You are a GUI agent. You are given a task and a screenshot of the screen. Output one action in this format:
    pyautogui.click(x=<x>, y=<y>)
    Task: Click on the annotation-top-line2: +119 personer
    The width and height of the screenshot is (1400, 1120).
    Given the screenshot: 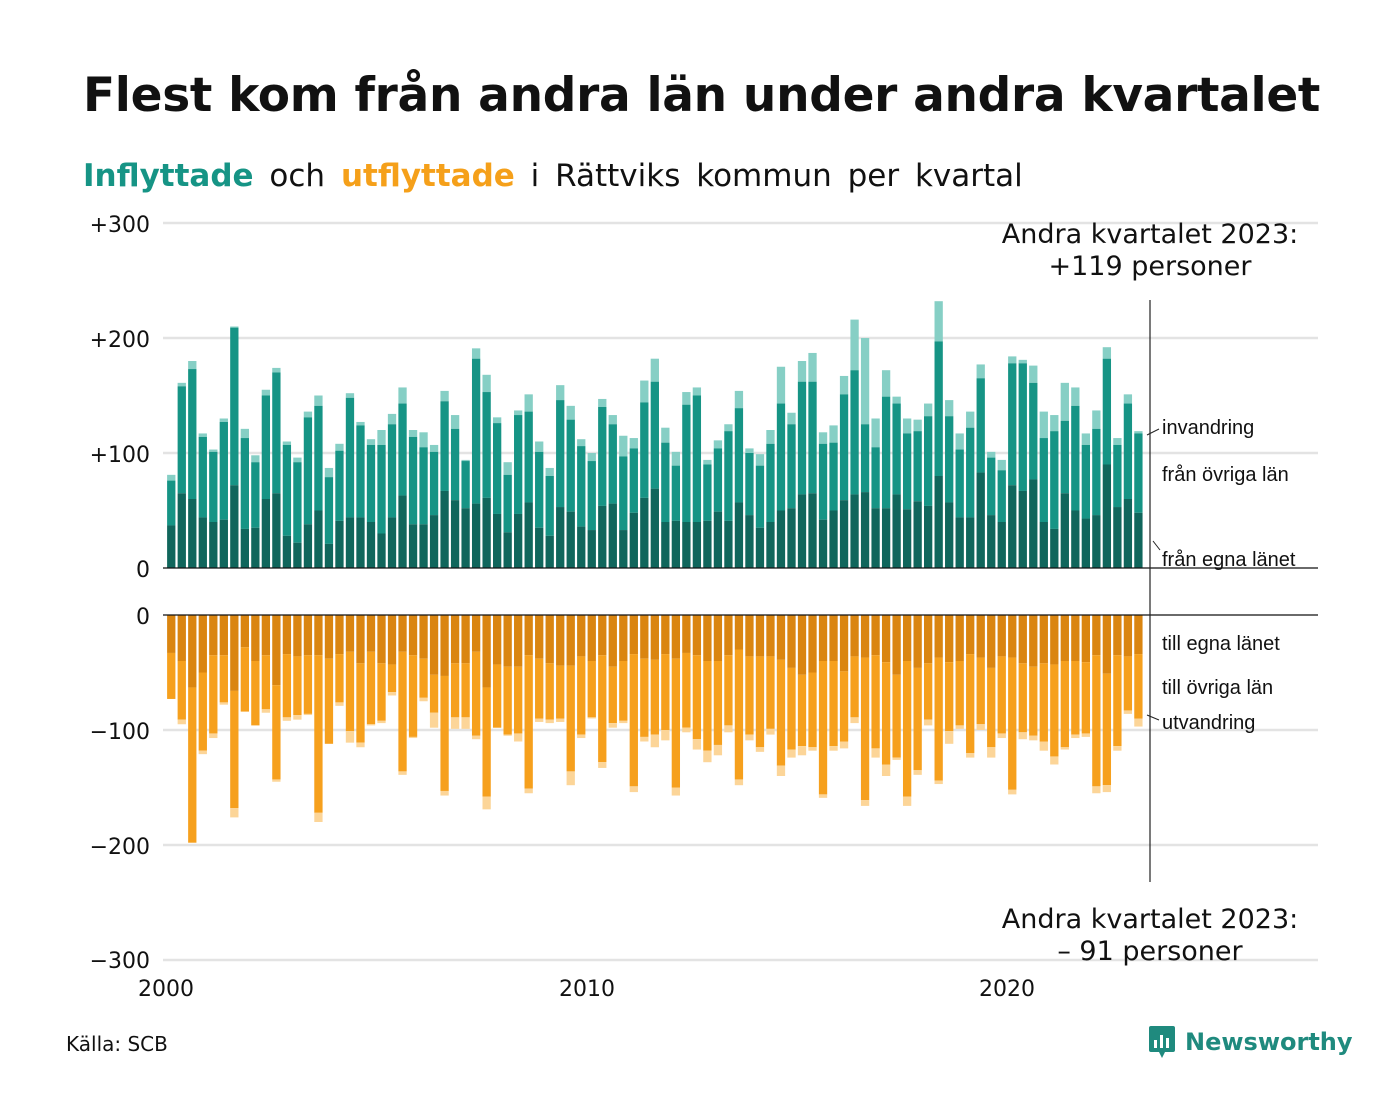 What is the action you would take?
    pyautogui.click(x=1150, y=266)
    